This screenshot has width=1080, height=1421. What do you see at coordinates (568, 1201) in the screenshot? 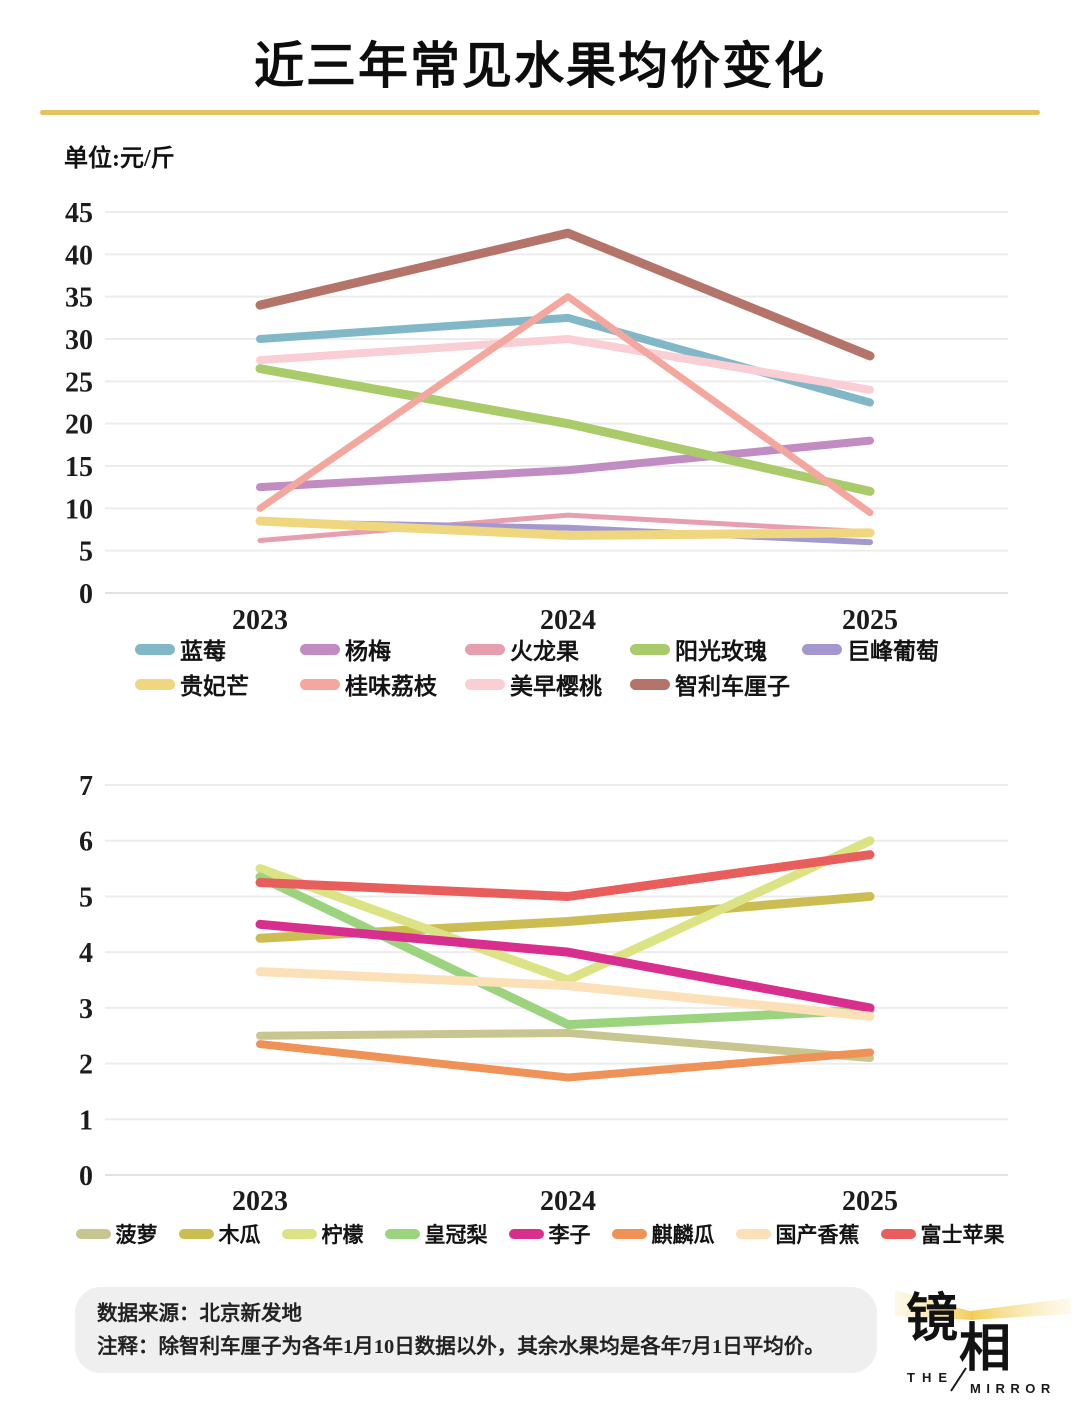
I see `x-tick-label: 2024` at bounding box center [568, 1201].